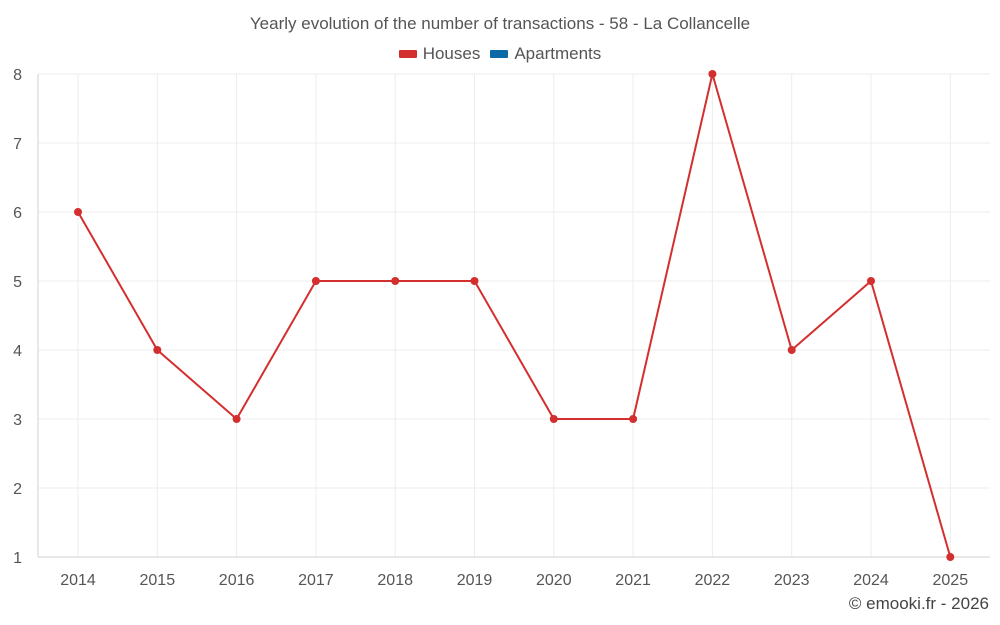  Describe the element at coordinates (791, 350) in the screenshot. I see `data-point-houses-2023` at that location.